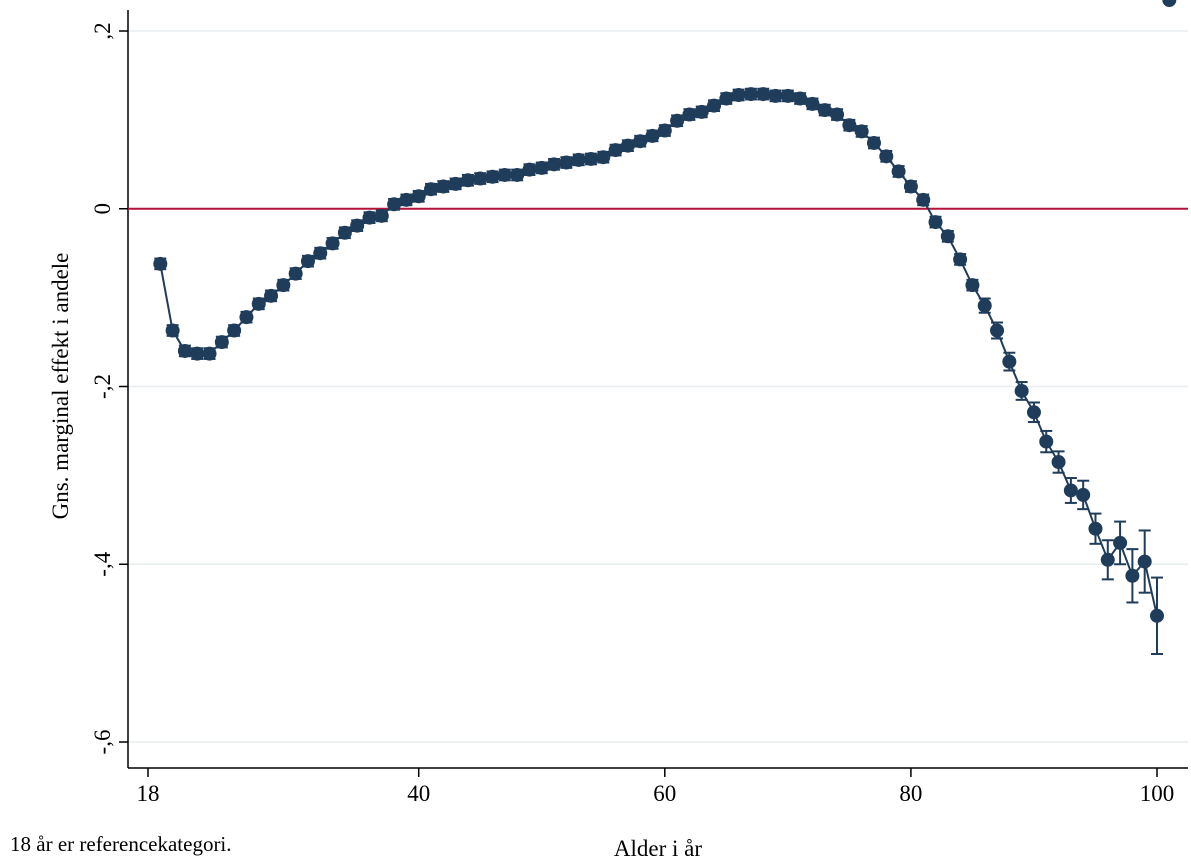  Describe the element at coordinates (910, 793) in the screenshot. I see `x-tick-label: 80` at that location.